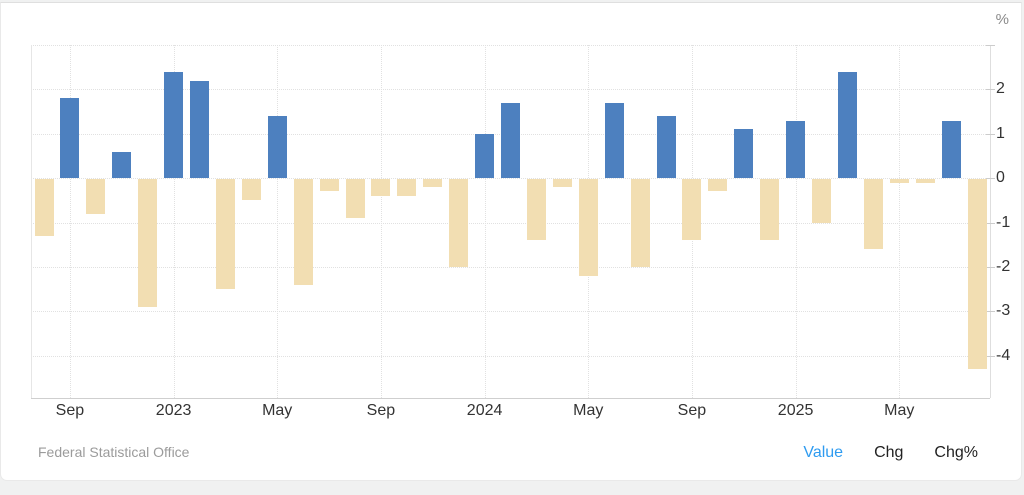  I want to click on gridline-y--2, so click(510, 267).